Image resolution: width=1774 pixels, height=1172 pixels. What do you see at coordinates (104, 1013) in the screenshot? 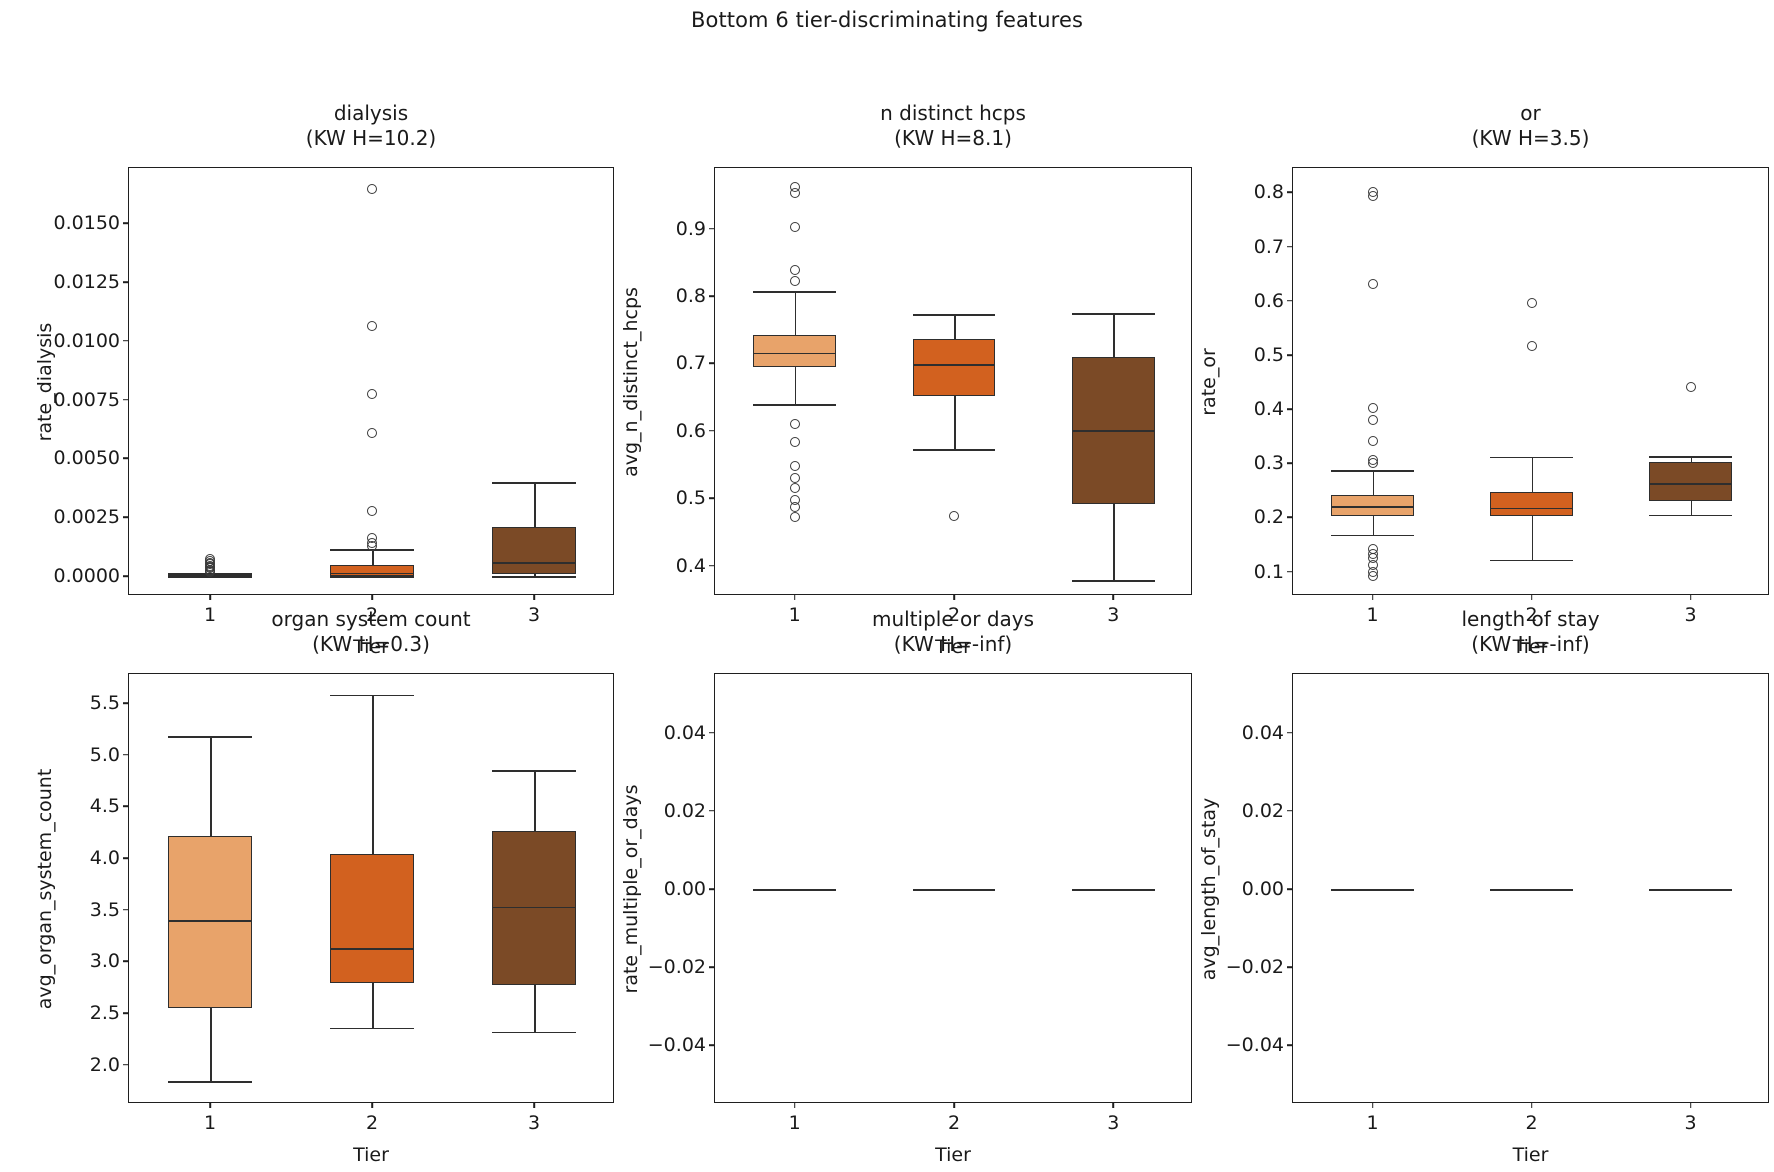
I see `ytick-label: 2.5` at bounding box center [104, 1013].